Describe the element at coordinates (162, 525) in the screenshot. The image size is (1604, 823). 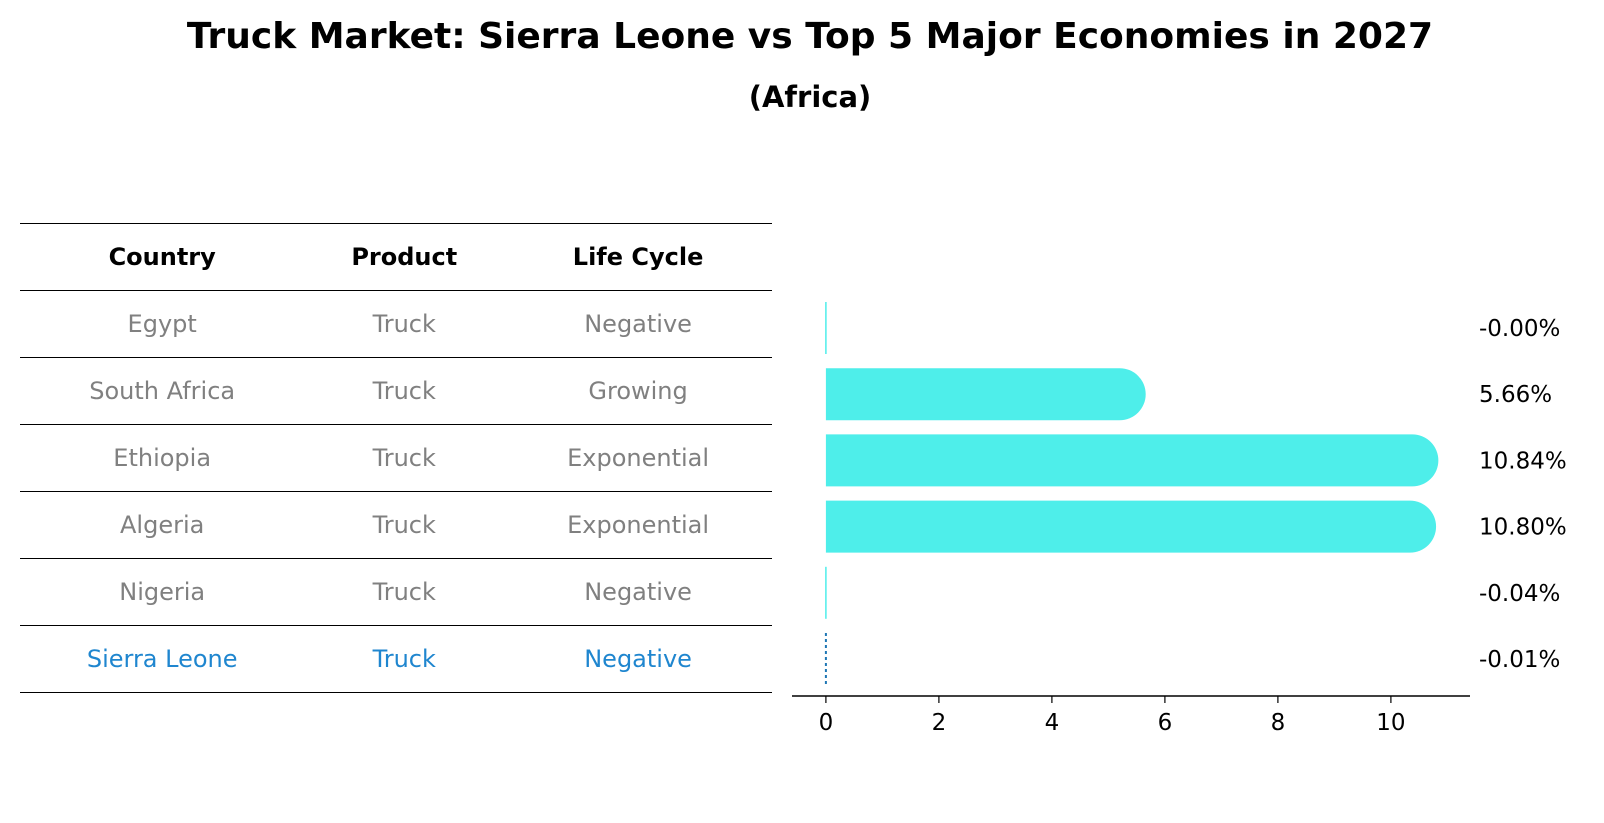
I see `cell-country: Algeria` at that location.